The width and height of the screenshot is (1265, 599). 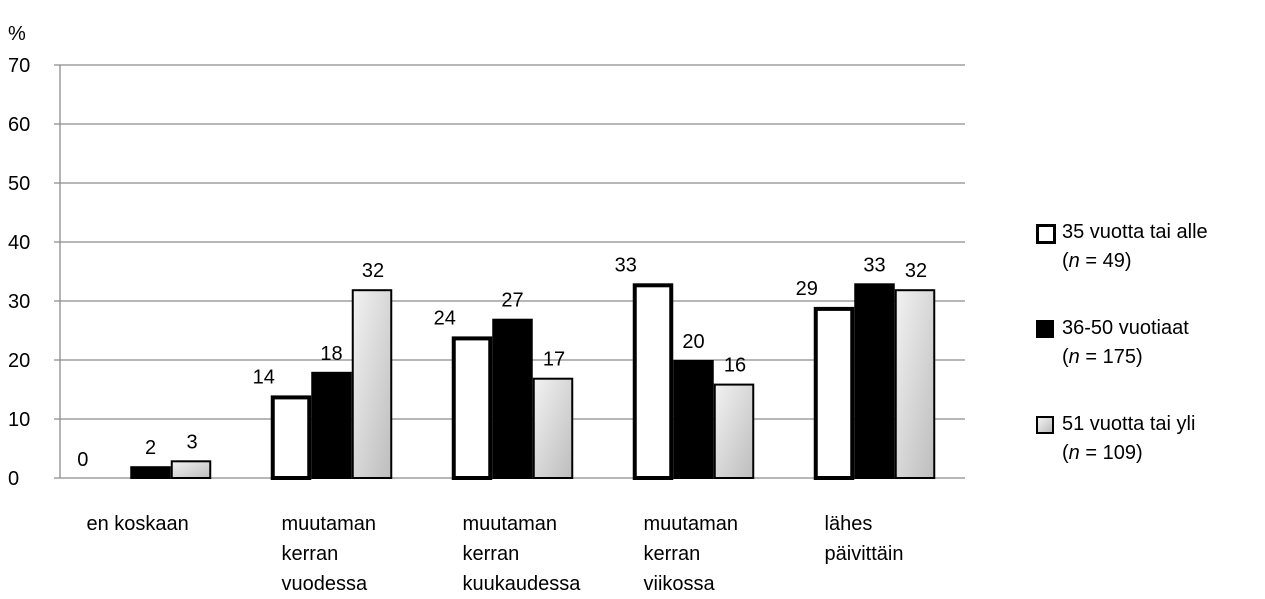 I want to click on data-label: 17, so click(x=554, y=360).